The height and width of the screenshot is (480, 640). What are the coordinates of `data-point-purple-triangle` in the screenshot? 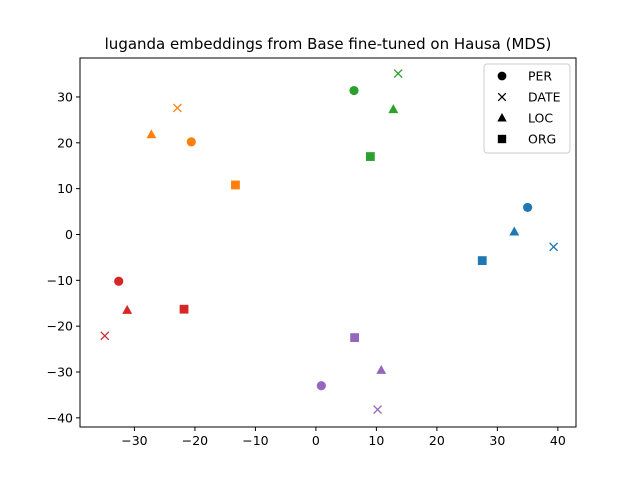 It's located at (381, 369).